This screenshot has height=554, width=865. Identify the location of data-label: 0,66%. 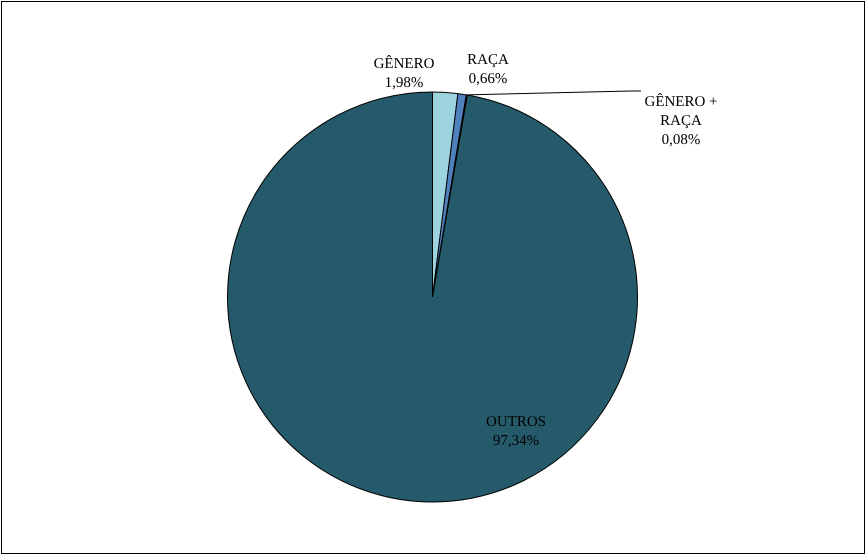
(488, 79).